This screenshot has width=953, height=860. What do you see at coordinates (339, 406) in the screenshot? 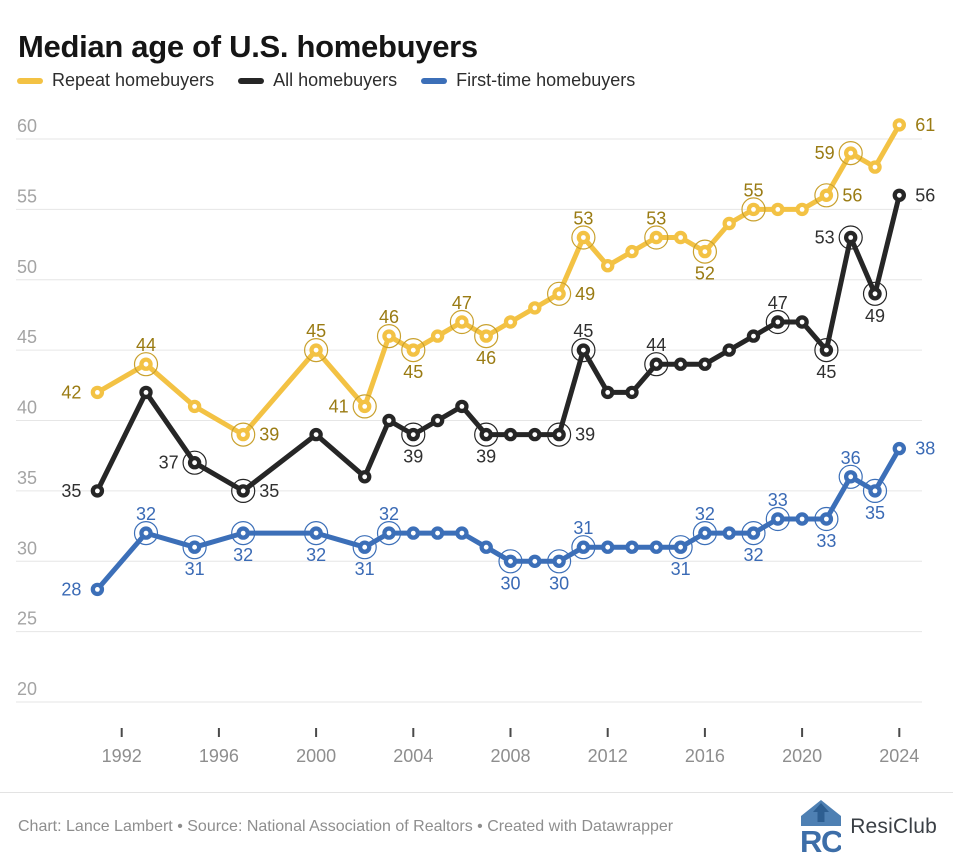
I see `value-label-repeat-2002: 41` at bounding box center [339, 406].